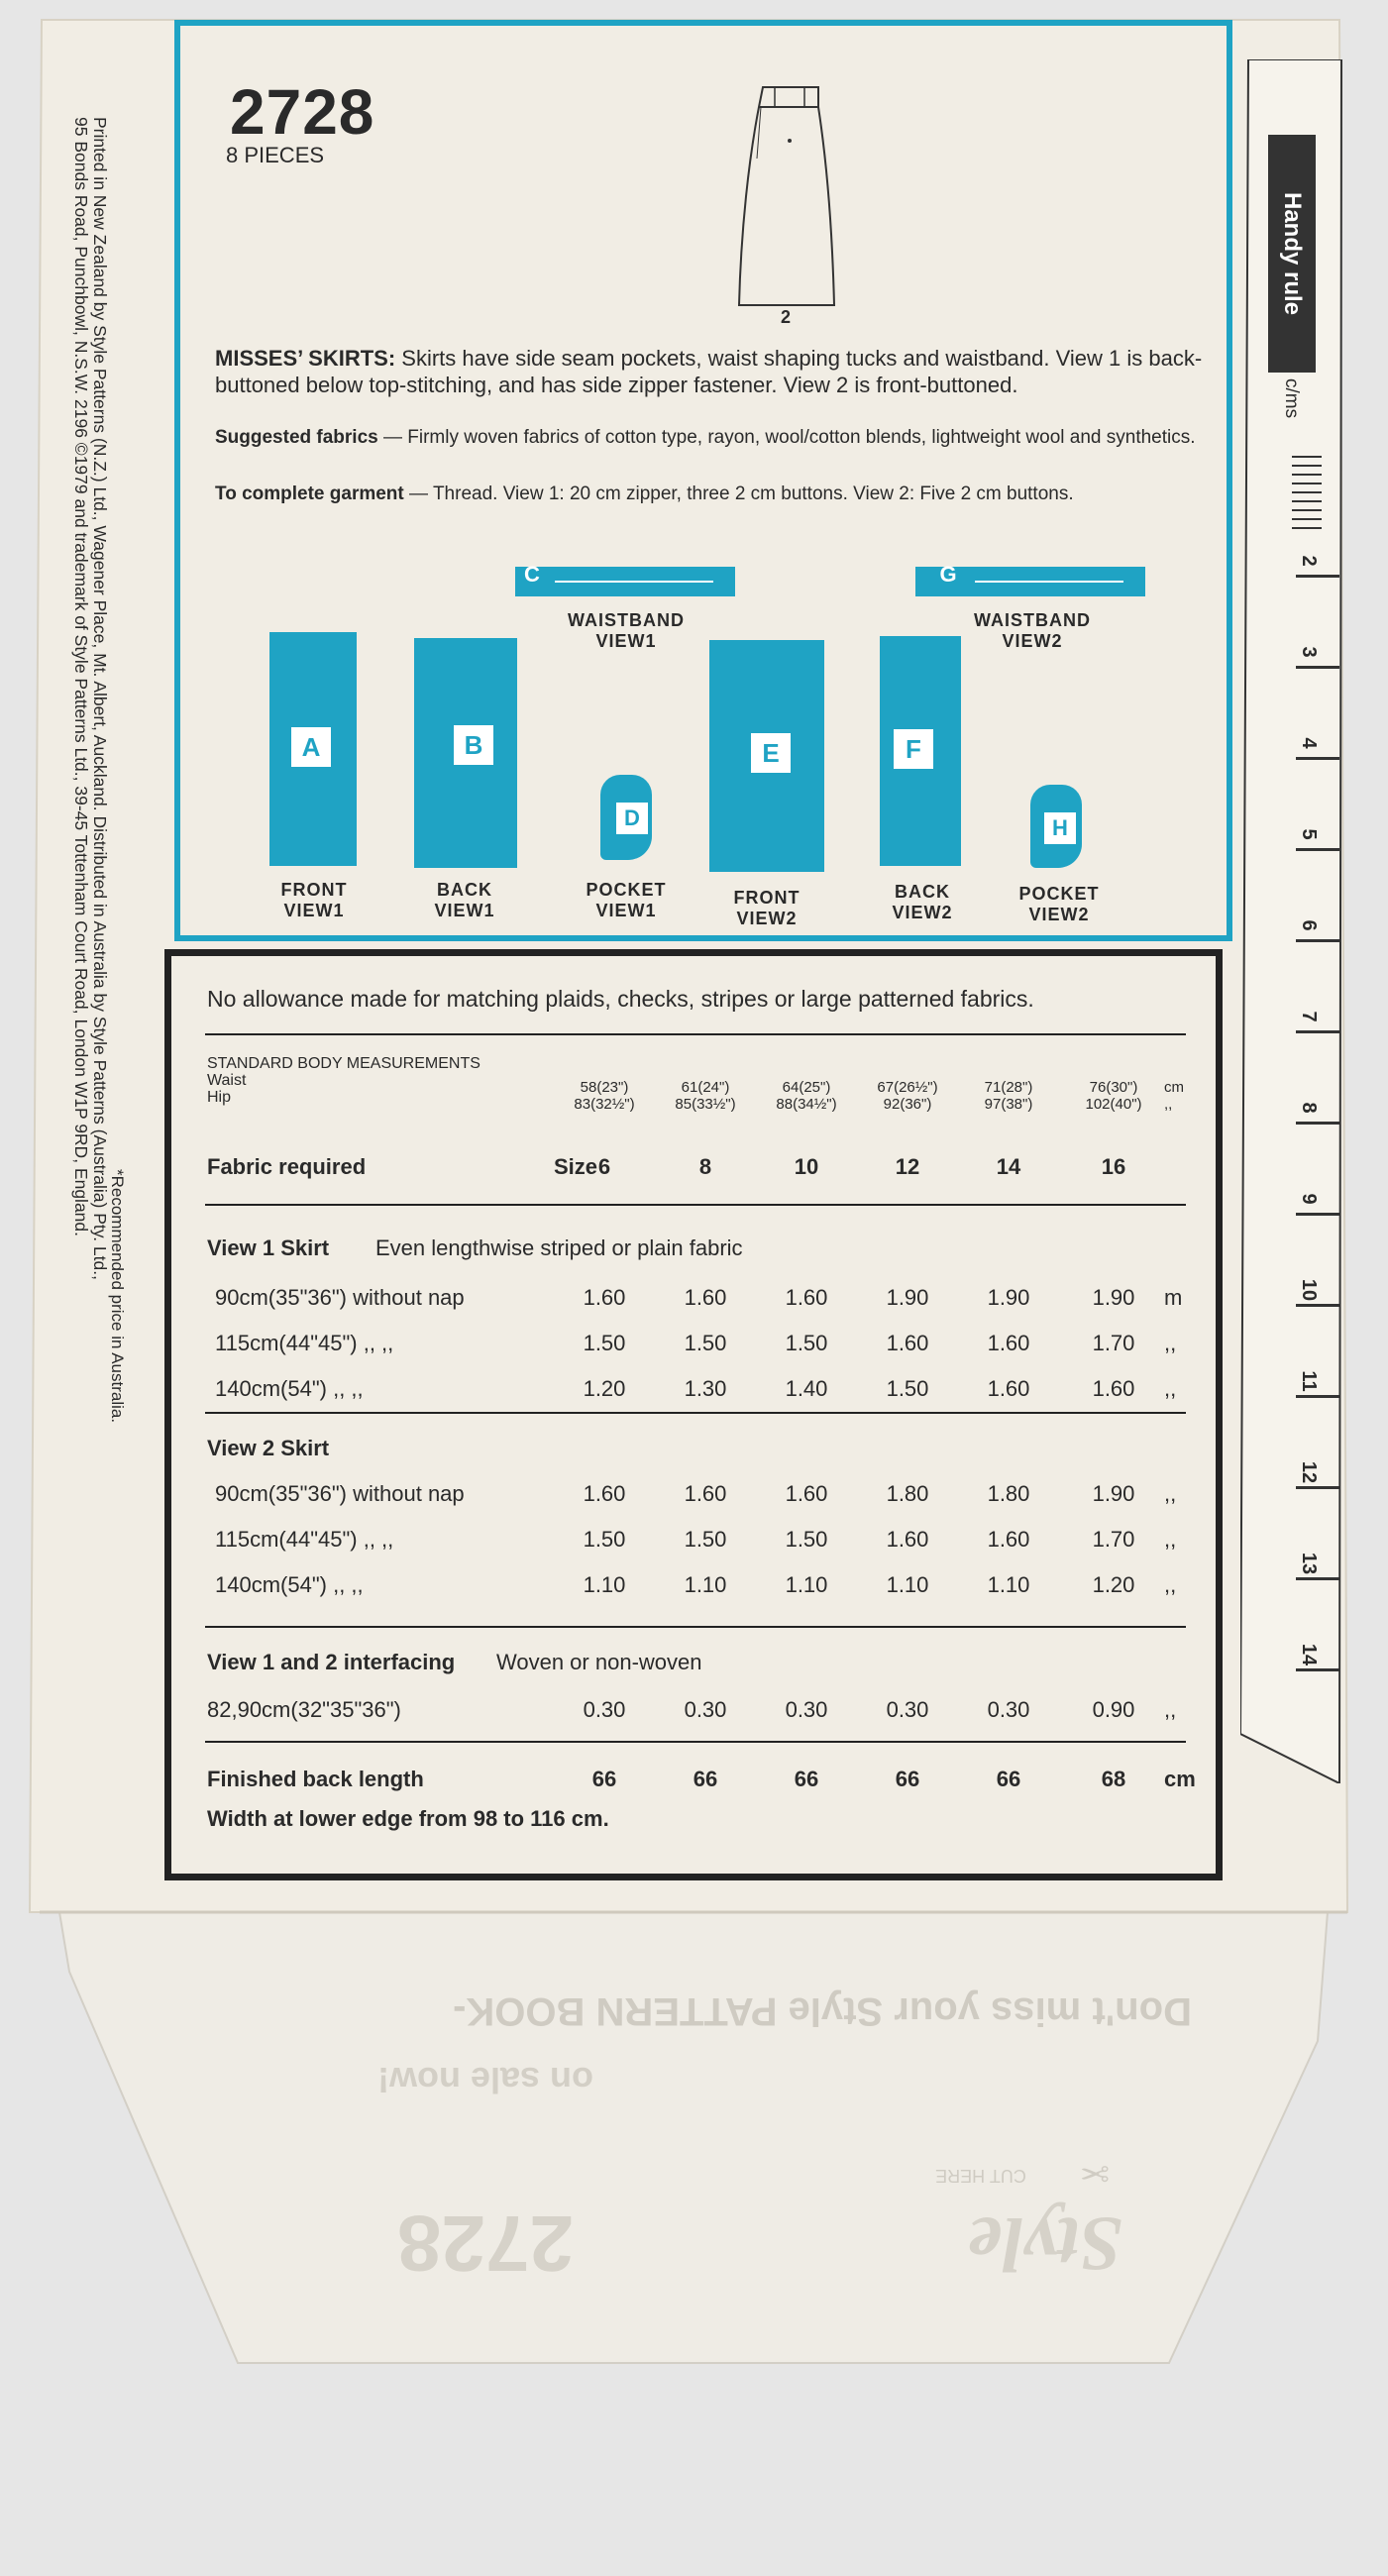 The image size is (1388, 2576). What do you see at coordinates (1309, 925) in the screenshot?
I see `rule-mark: 6` at bounding box center [1309, 925].